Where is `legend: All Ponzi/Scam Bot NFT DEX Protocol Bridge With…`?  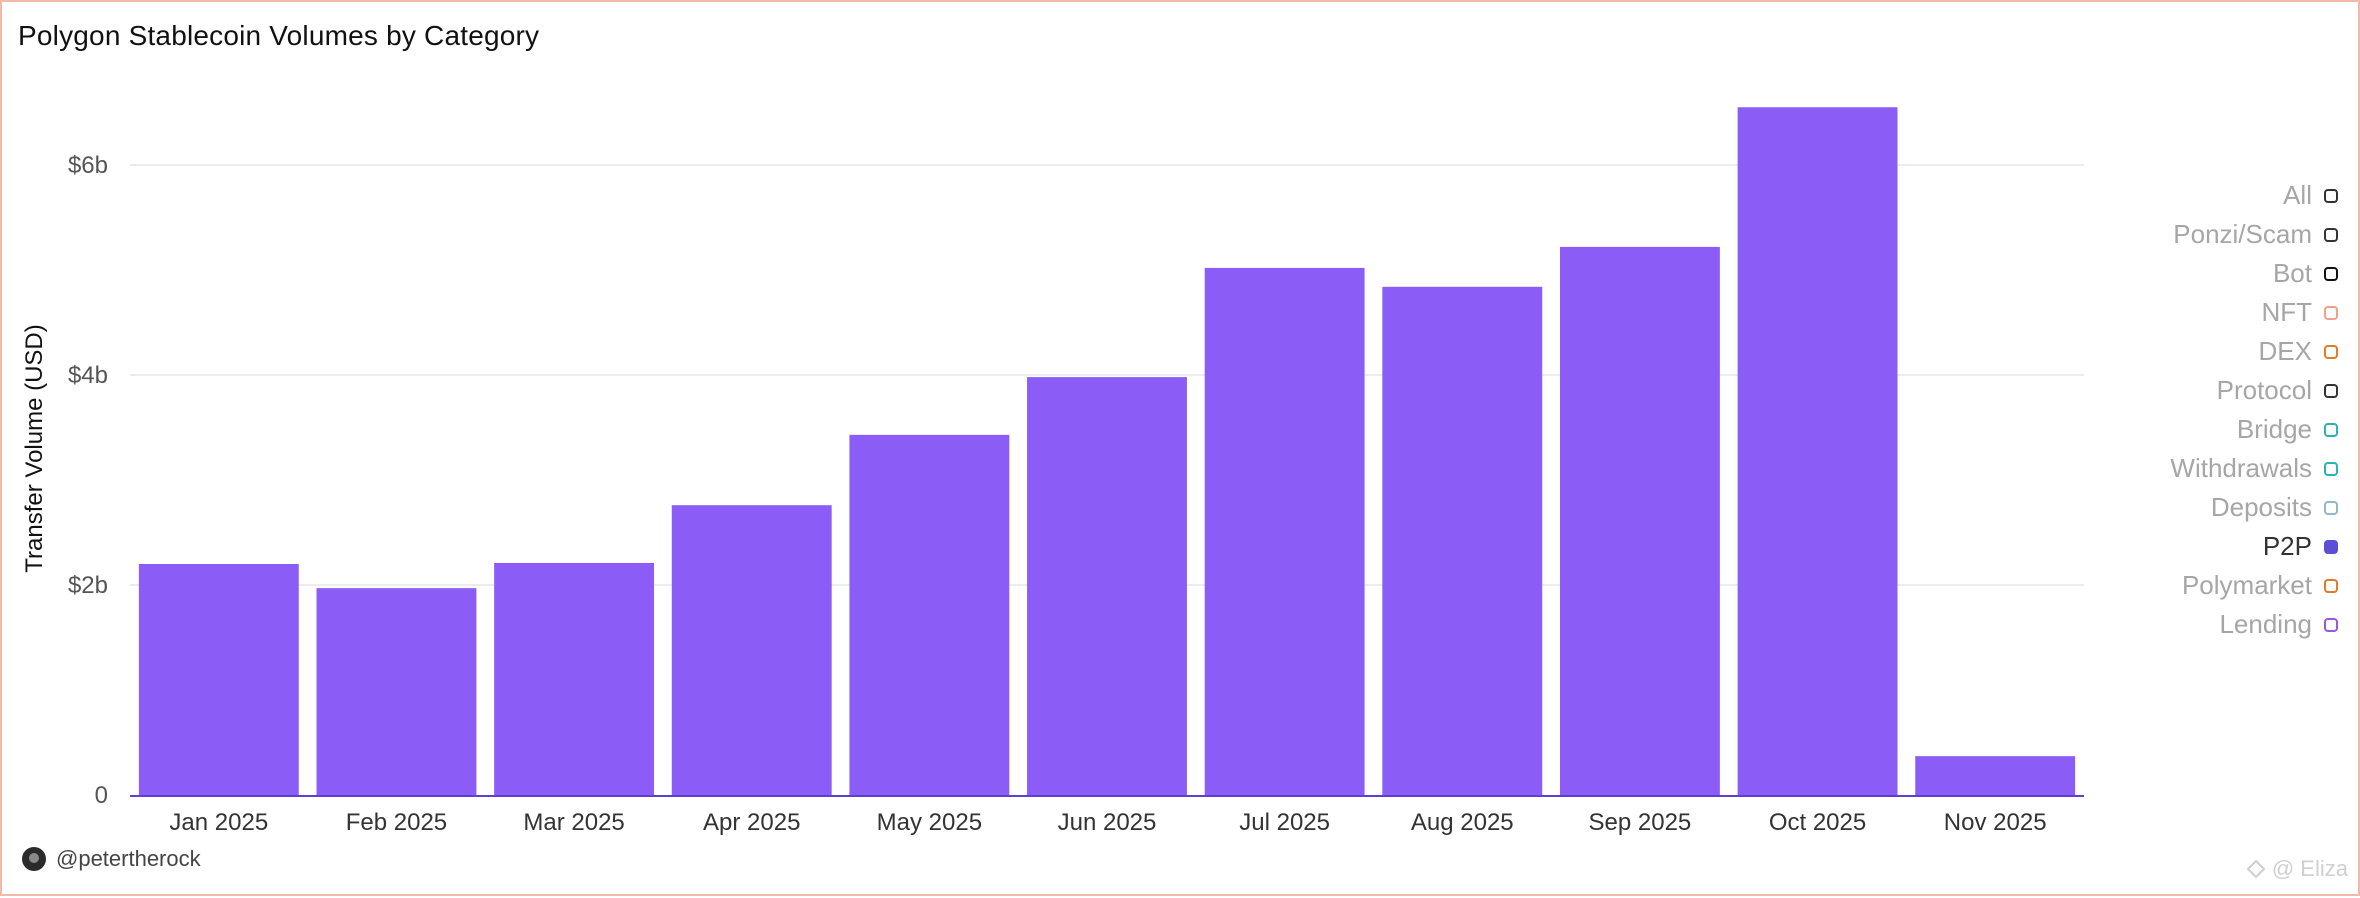
legend: All Ponzi/Scam Bot NFT DEX Protocol Bridge With… is located at coordinates (2188, 410).